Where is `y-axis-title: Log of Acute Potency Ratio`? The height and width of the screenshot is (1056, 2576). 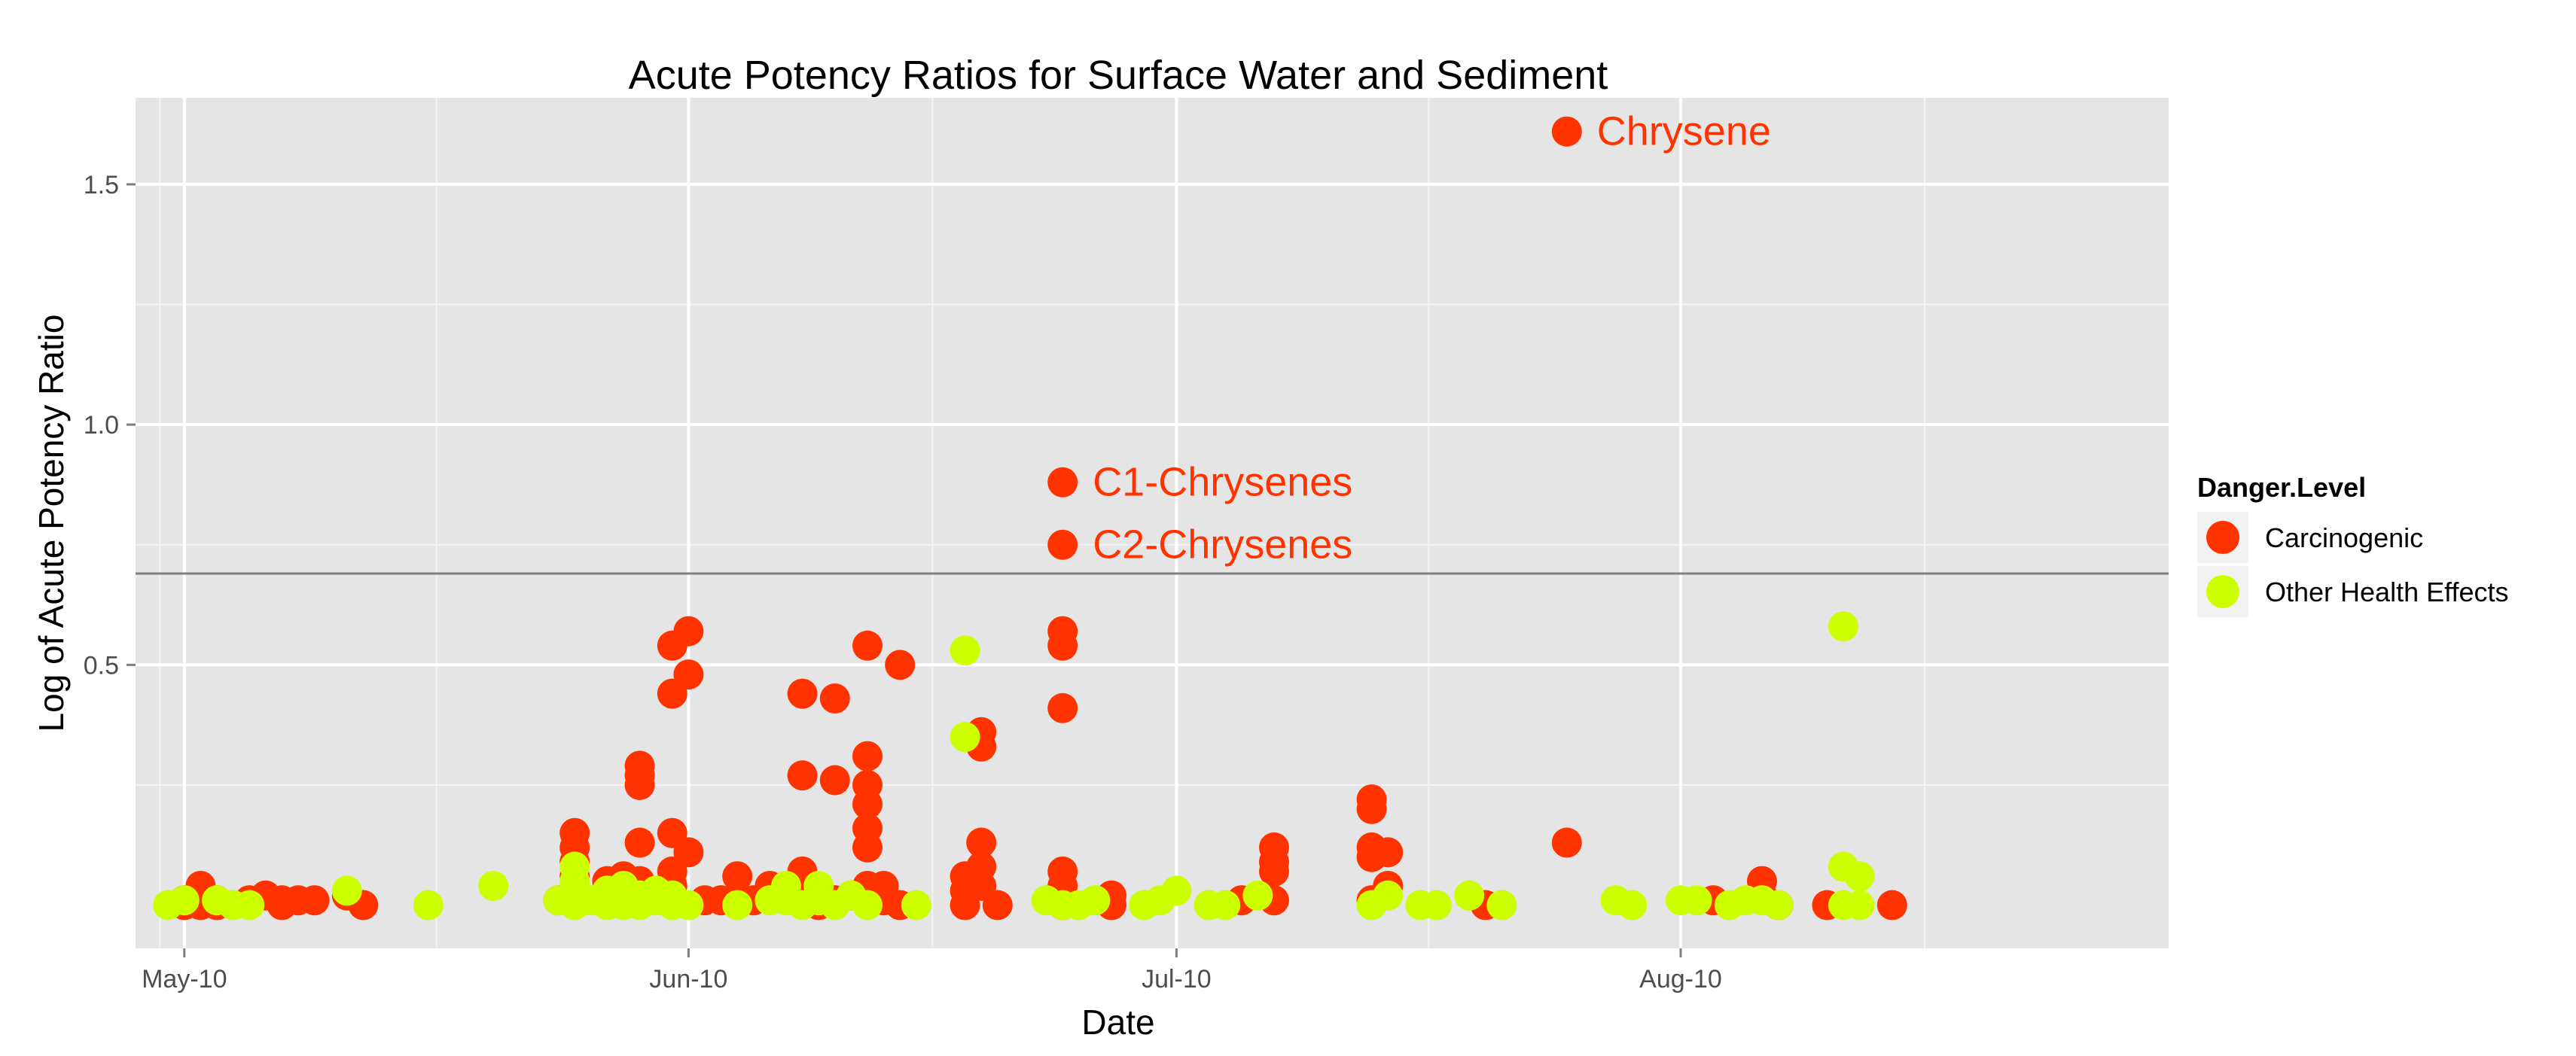
y-axis-title: Log of Acute Potency Ratio is located at coordinates (51, 524).